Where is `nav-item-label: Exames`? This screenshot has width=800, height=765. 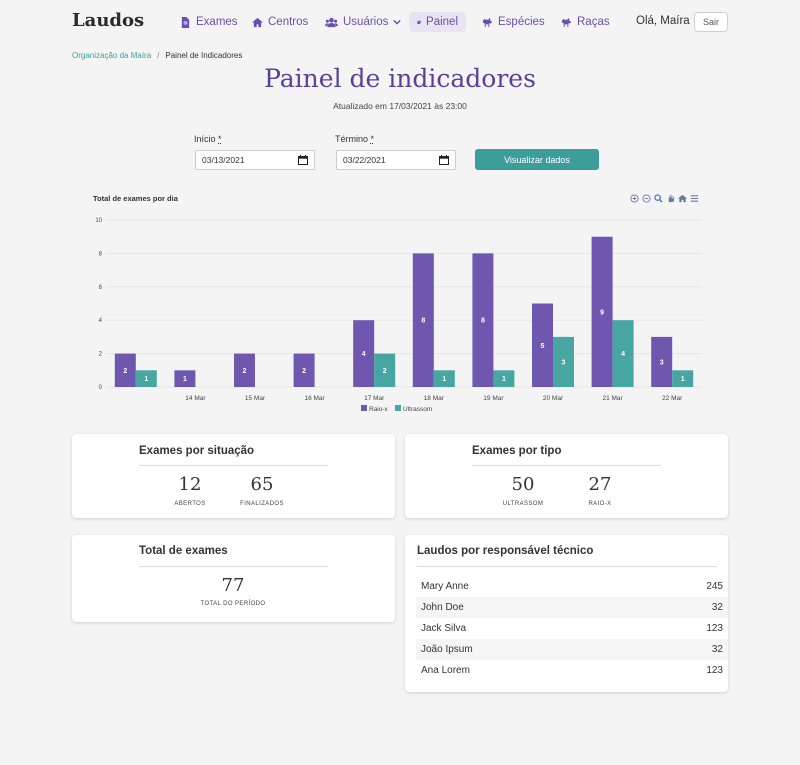 nav-item-label: Exames is located at coordinates (217, 22).